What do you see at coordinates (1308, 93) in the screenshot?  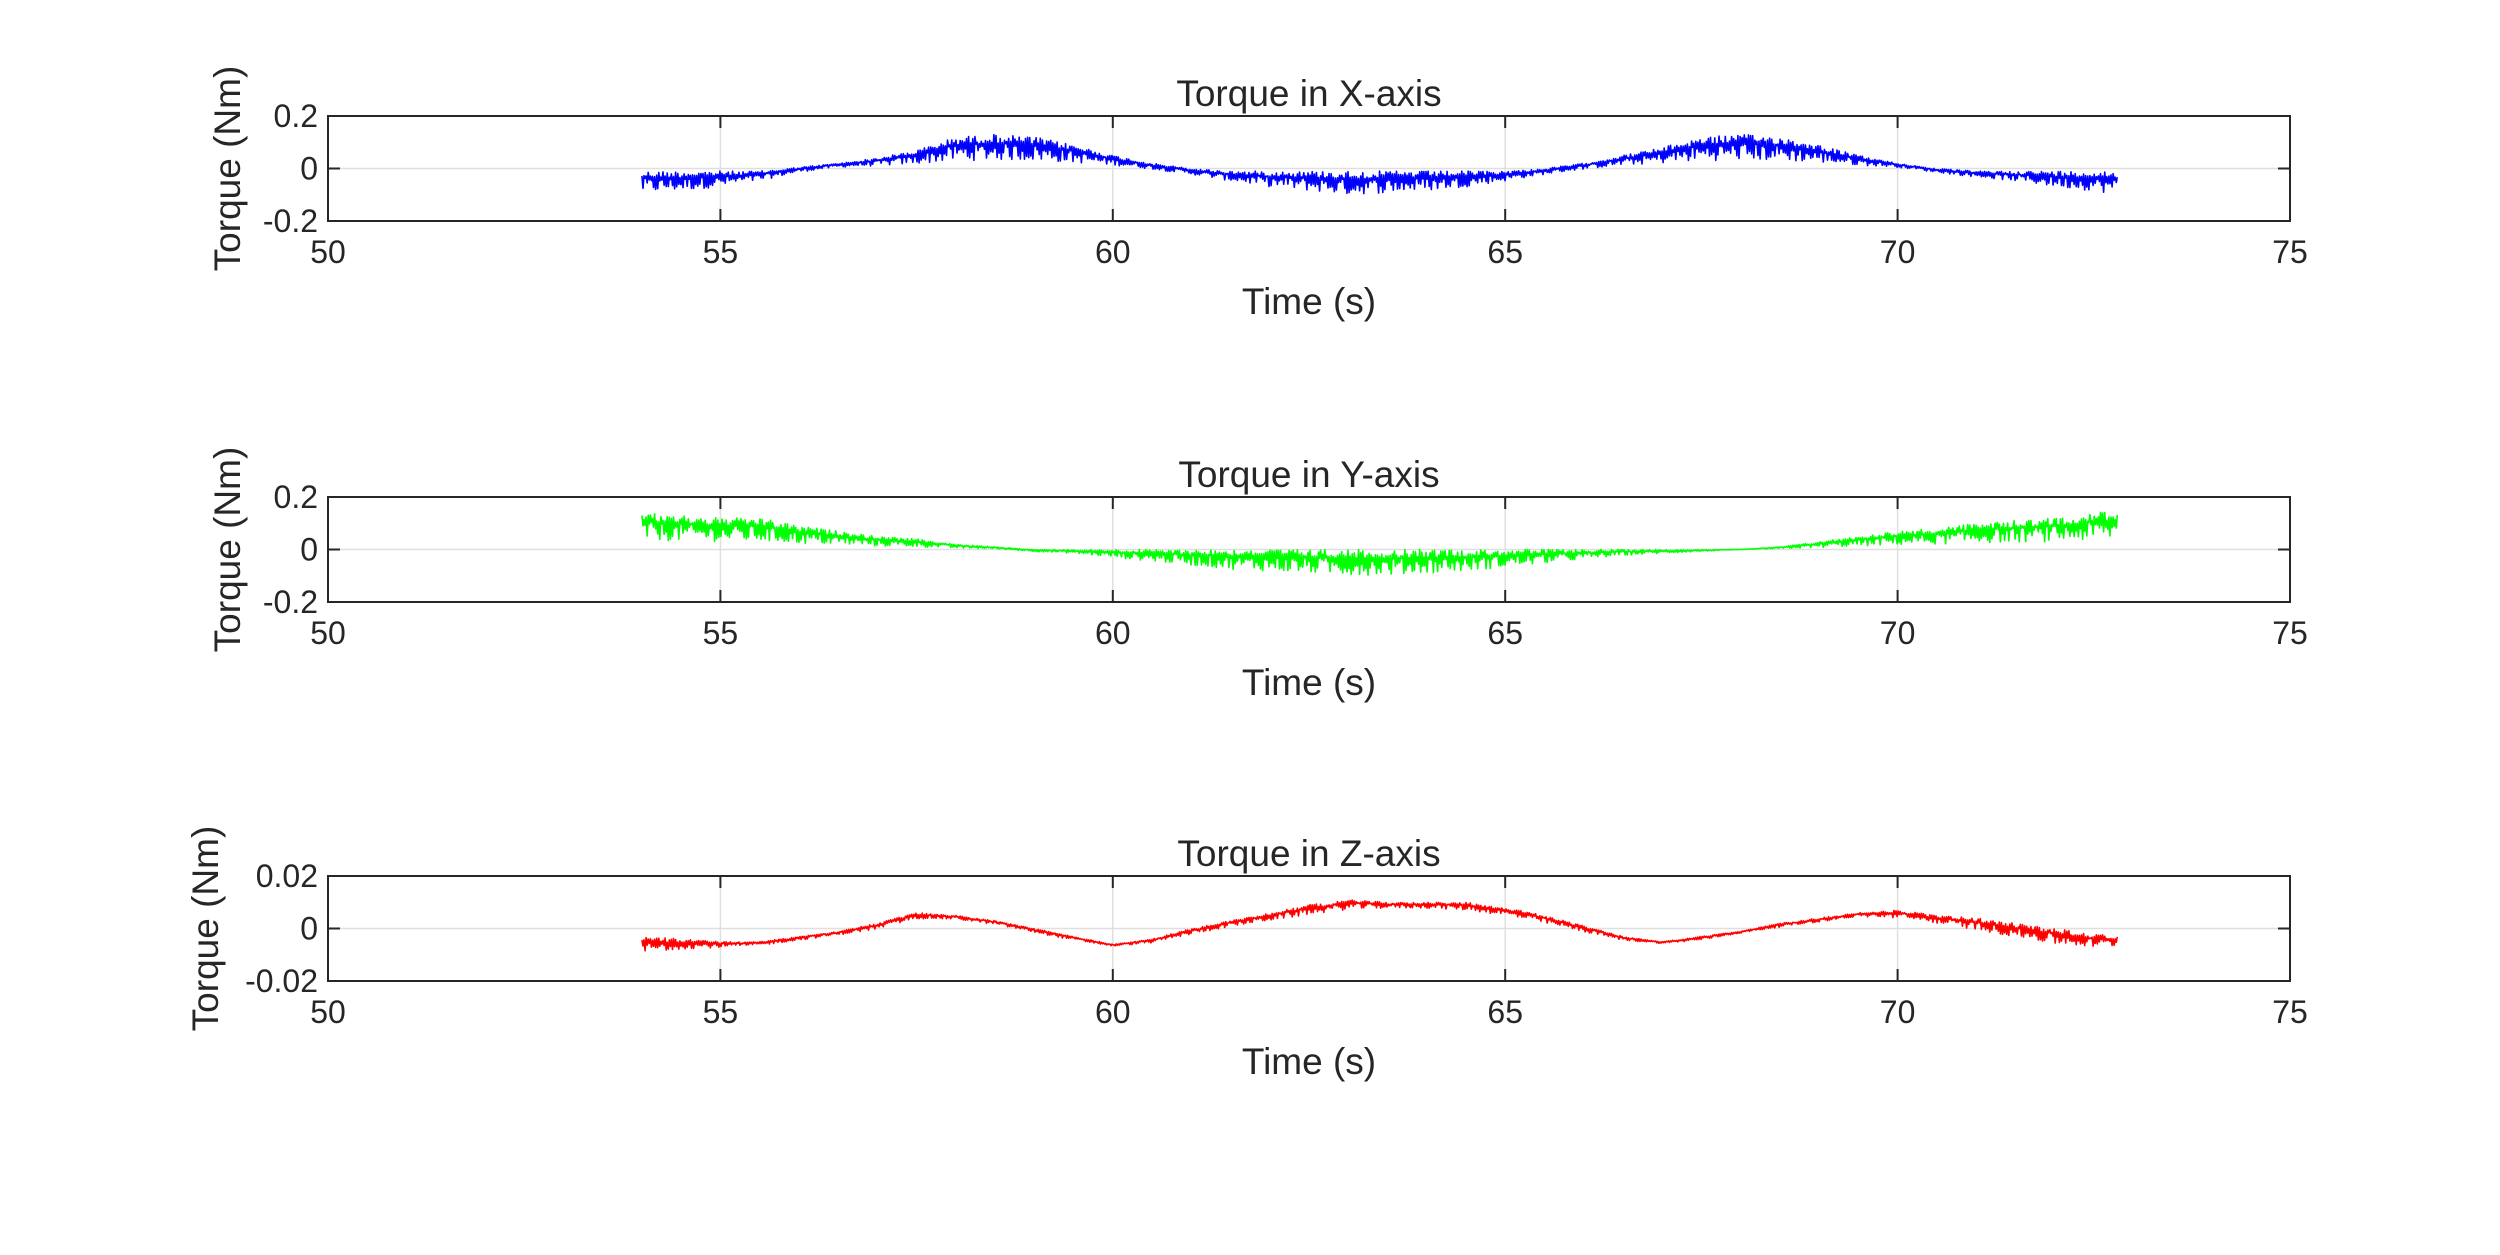 I see `chart-title-x: Torque in X-axis` at bounding box center [1308, 93].